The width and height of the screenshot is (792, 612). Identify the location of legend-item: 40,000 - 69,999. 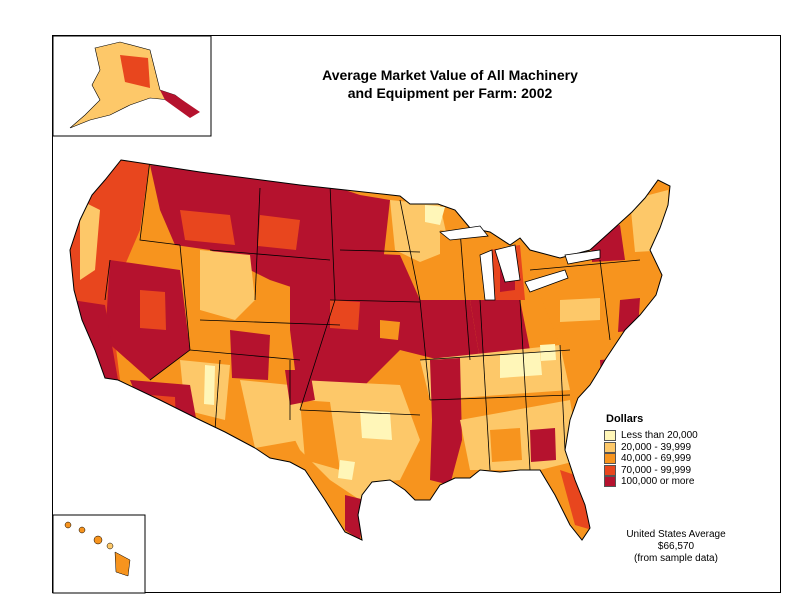
(679, 459).